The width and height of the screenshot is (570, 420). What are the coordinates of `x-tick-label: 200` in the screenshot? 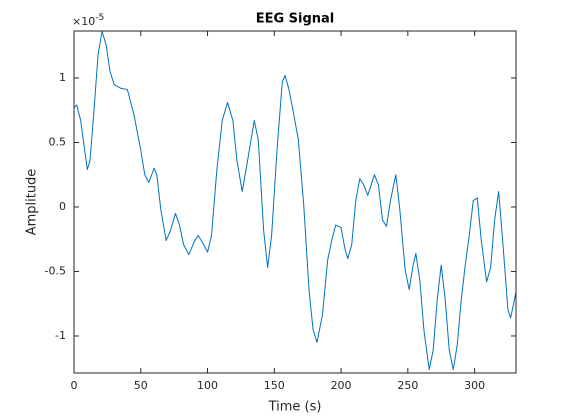 It's located at (341, 385).